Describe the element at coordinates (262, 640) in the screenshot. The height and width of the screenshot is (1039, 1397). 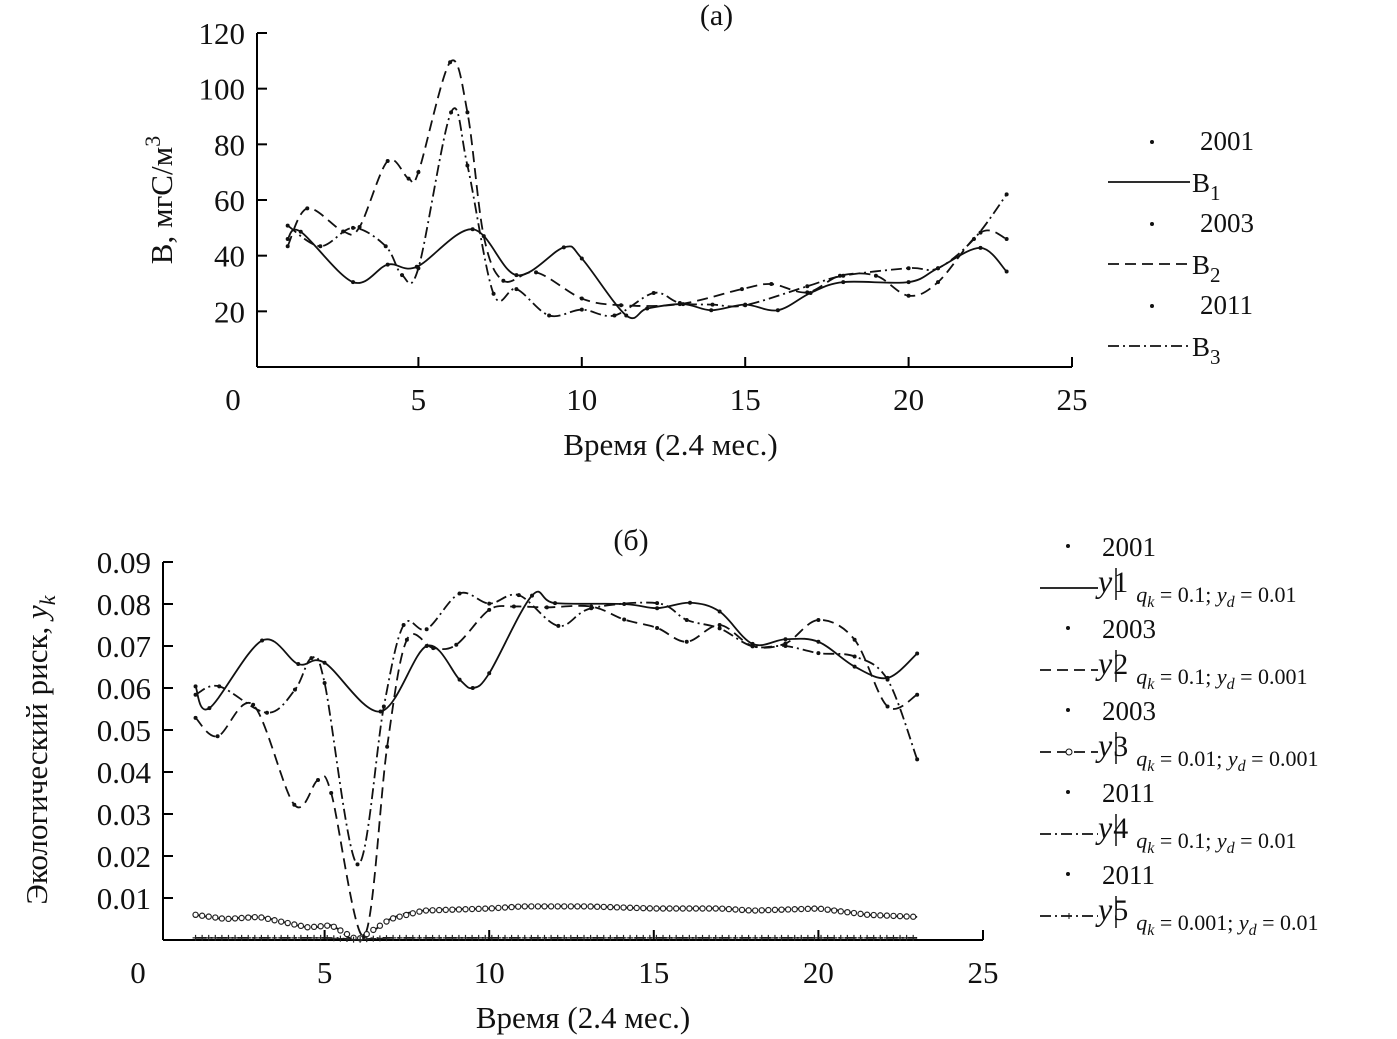
I see `data-point-y1` at that location.